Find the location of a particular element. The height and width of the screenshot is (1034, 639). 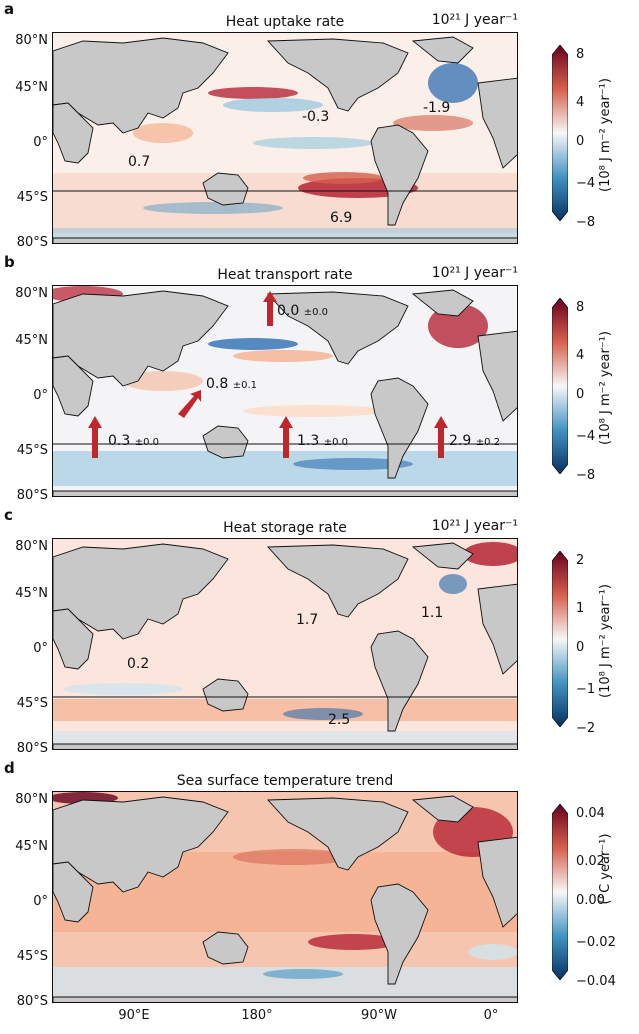

annotation-value: 0.7 is located at coordinates (139, 162).